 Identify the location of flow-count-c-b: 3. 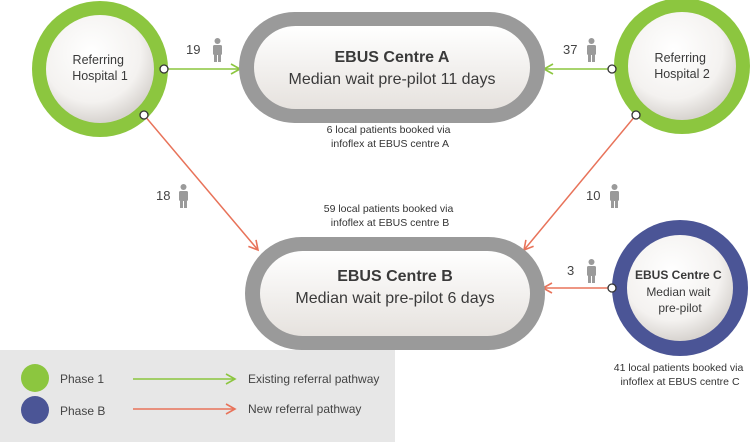
(570, 270).